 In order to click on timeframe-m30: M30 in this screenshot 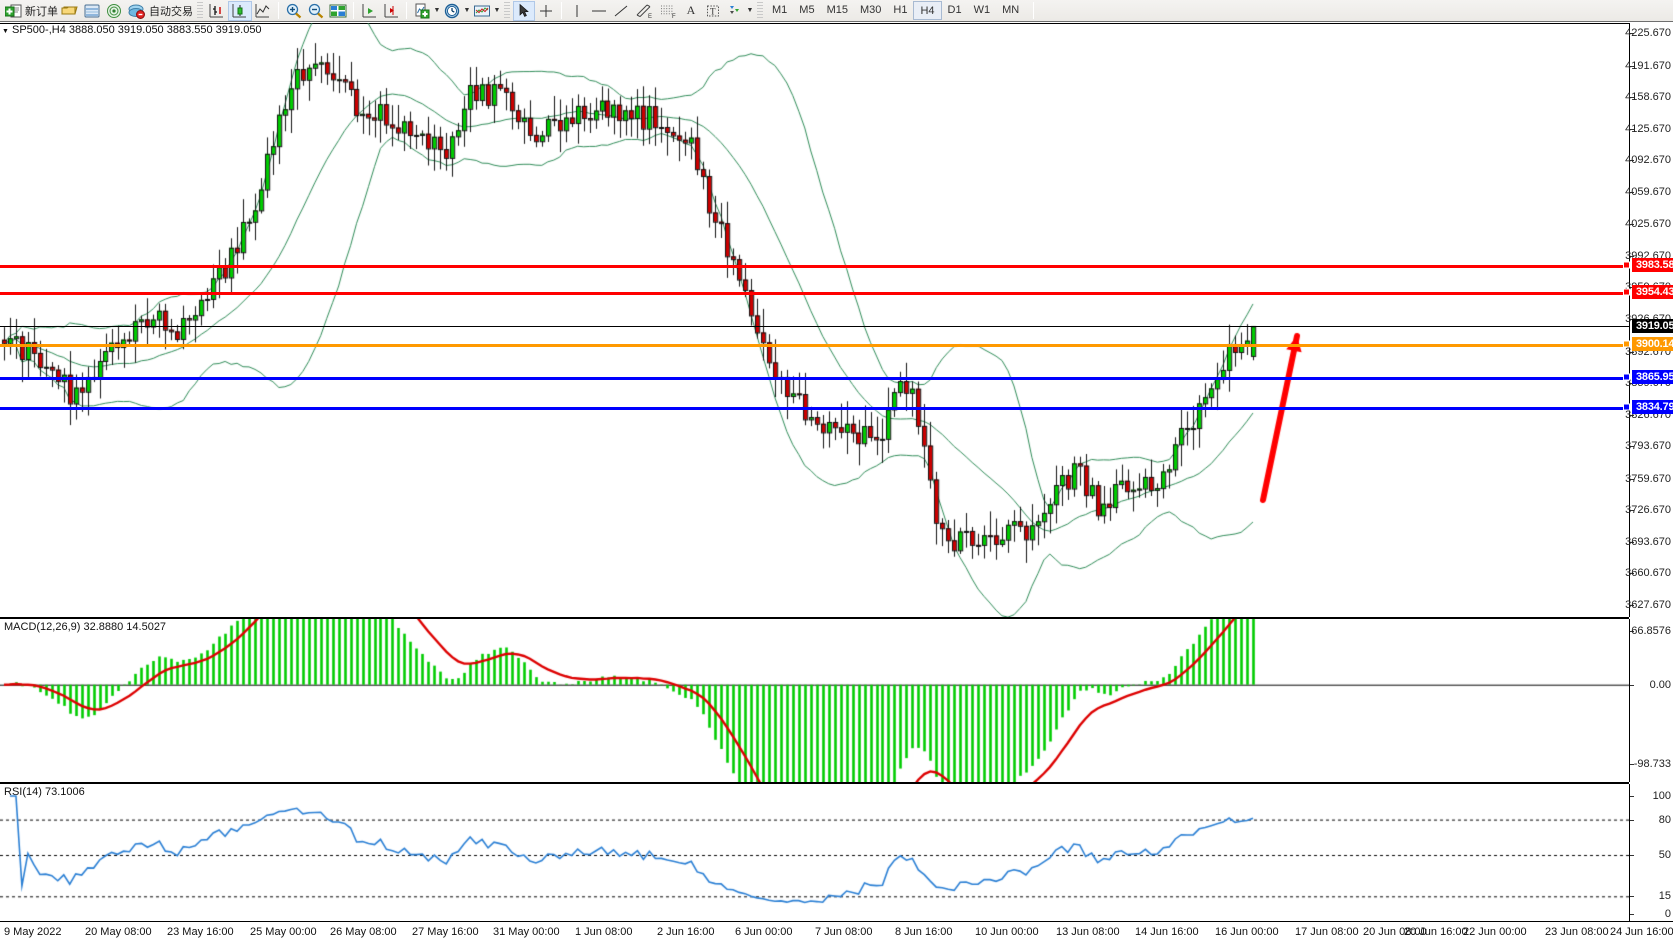, I will do `click(870, 10)`.